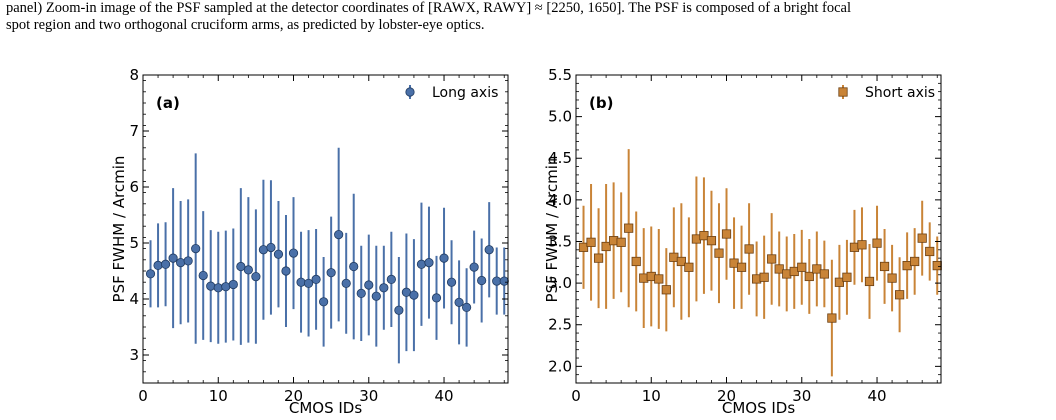 The width and height of the screenshot is (1056, 420). What do you see at coordinates (560, 241) in the screenshot?
I see `y-tick-label: 3.5` at bounding box center [560, 241].